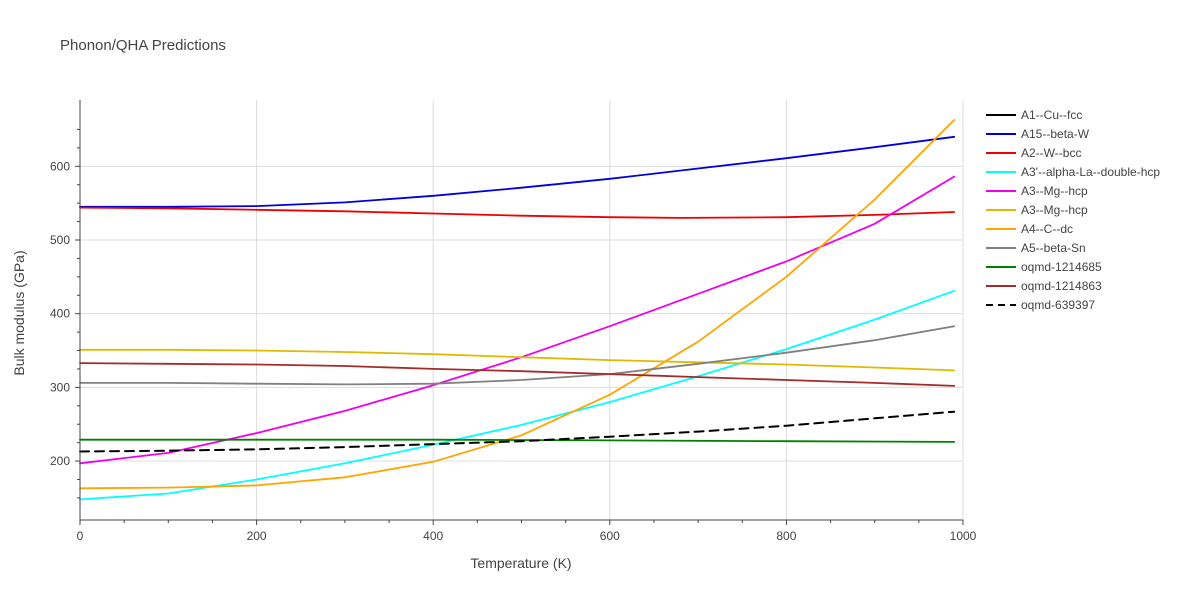 This screenshot has height=600, width=1200. What do you see at coordinates (1051, 153) in the screenshot?
I see `legend-label: A2--W--bcc` at bounding box center [1051, 153].